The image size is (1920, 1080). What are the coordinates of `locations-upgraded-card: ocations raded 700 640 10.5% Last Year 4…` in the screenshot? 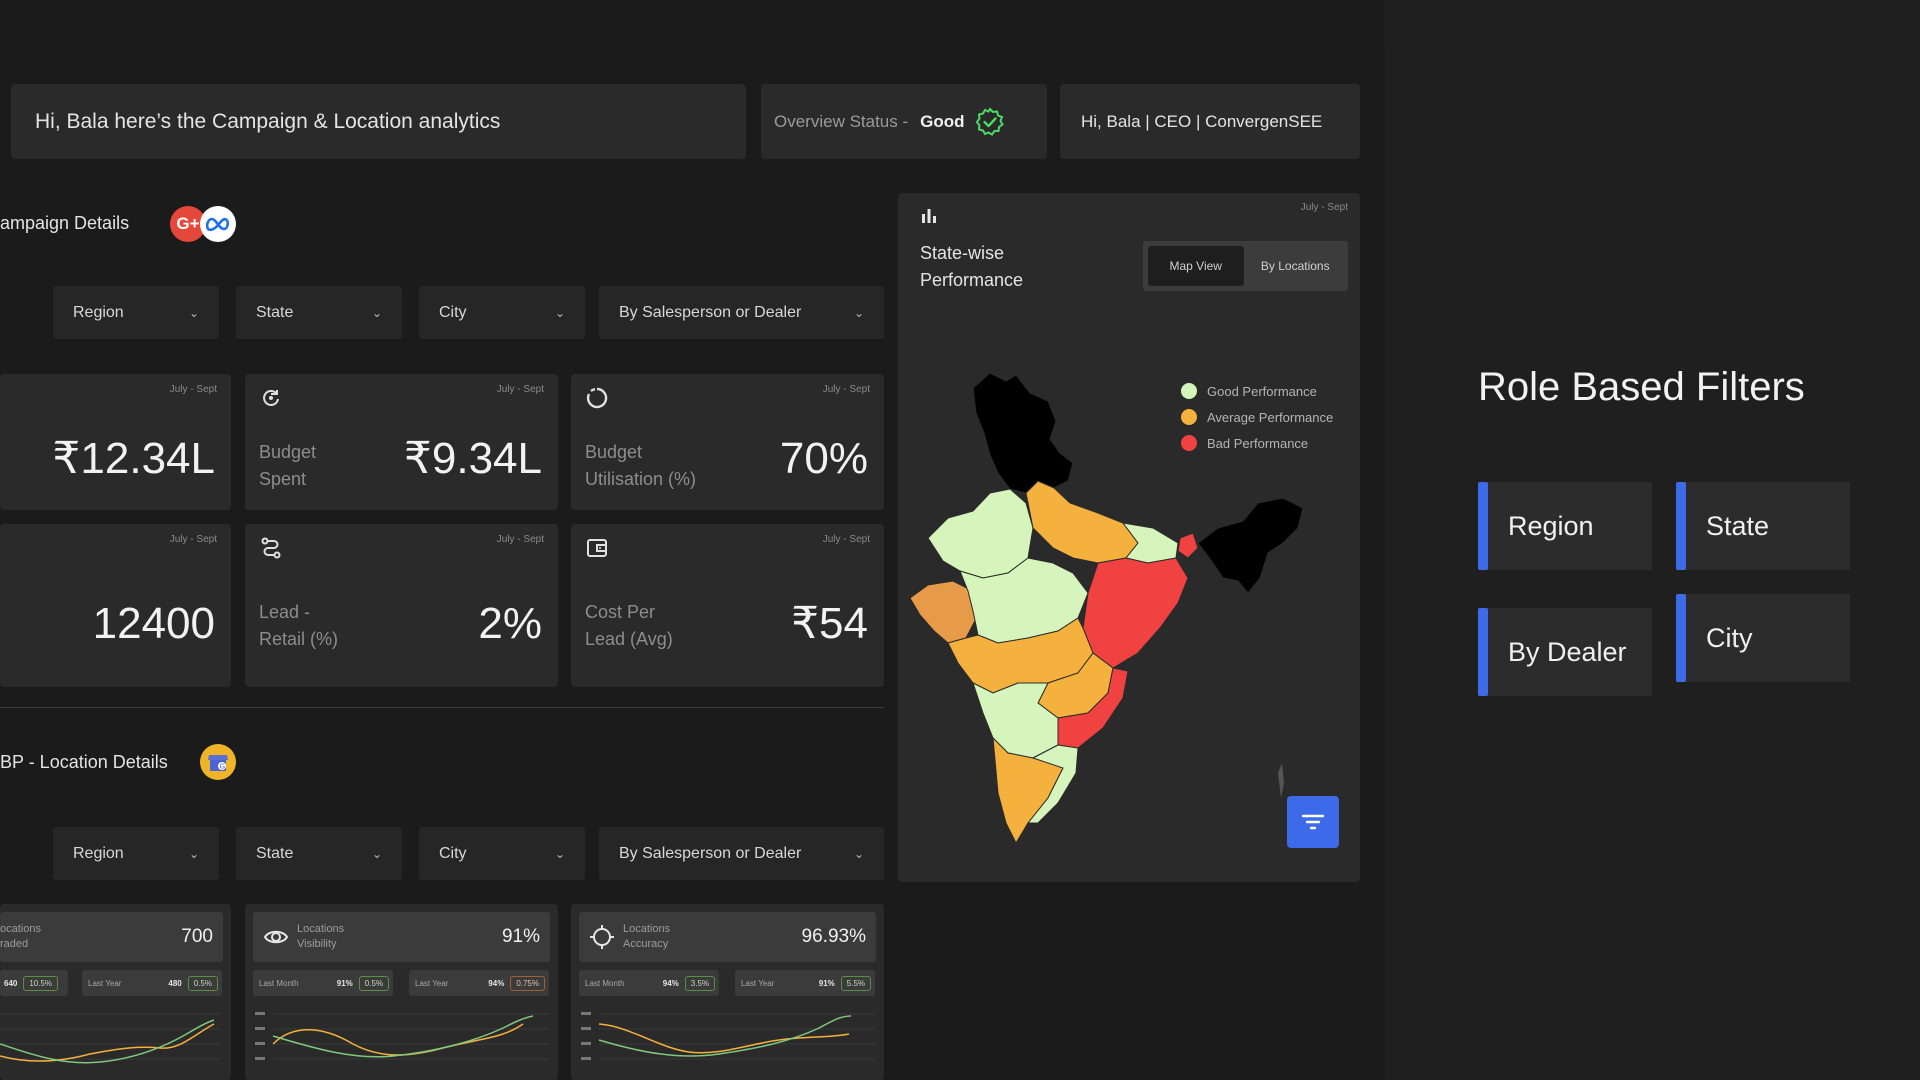 It's located at (115, 992).